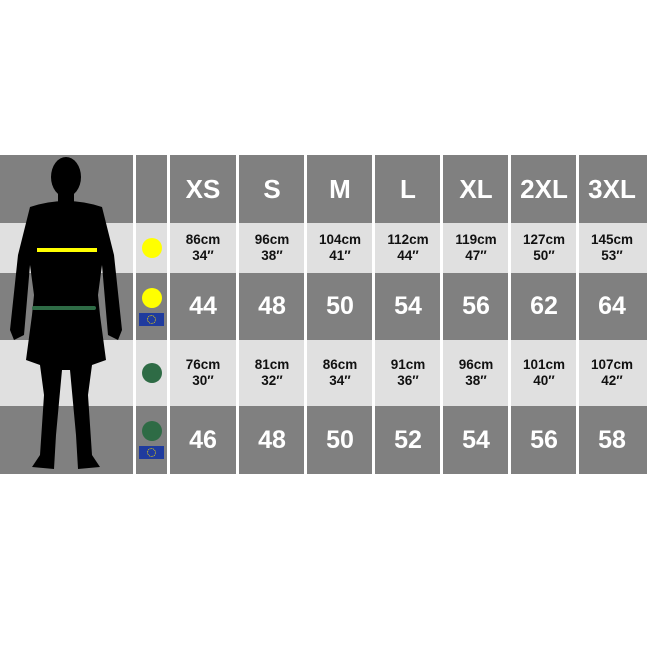 The height and width of the screenshot is (650, 650). What do you see at coordinates (544, 364) in the screenshot?
I see `cm-value: 101cm` at bounding box center [544, 364].